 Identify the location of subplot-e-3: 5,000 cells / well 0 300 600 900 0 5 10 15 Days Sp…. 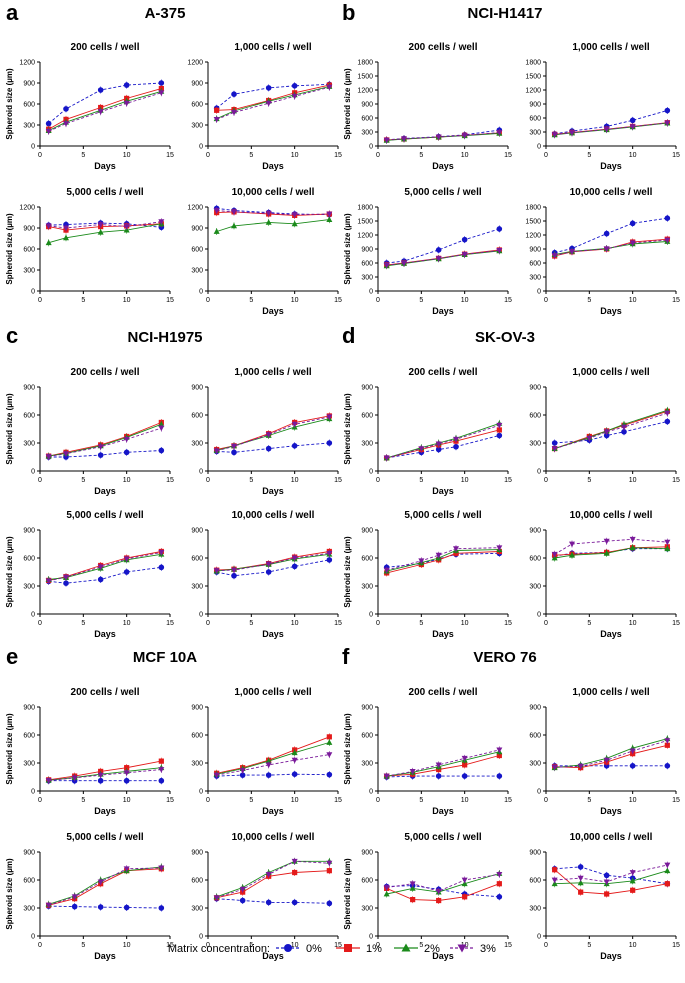
(89, 896).